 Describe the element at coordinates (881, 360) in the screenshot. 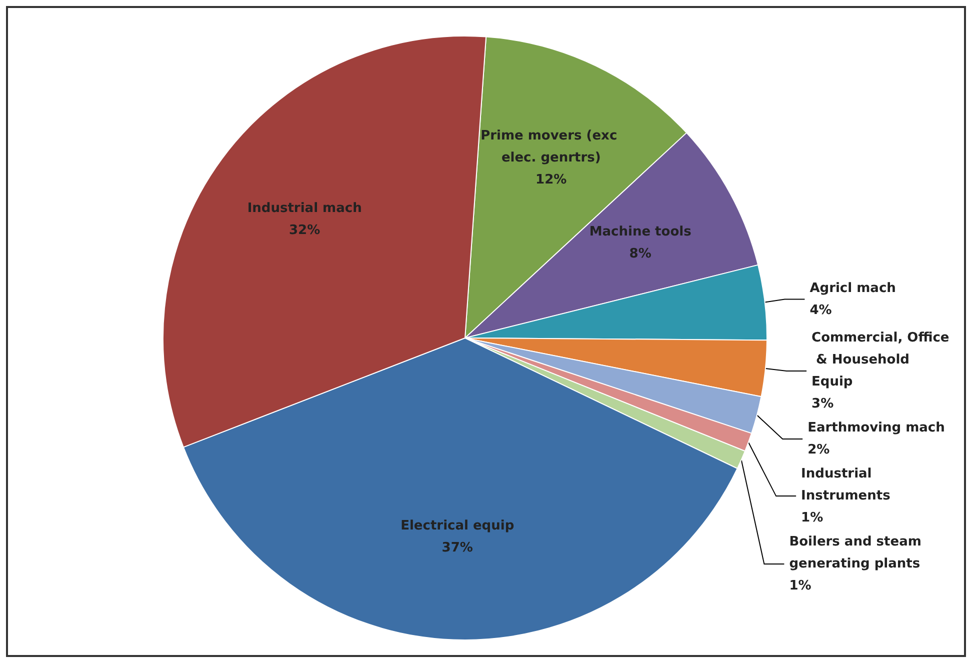

I see `slice-label: Commercial, Office & Household Equip` at that location.